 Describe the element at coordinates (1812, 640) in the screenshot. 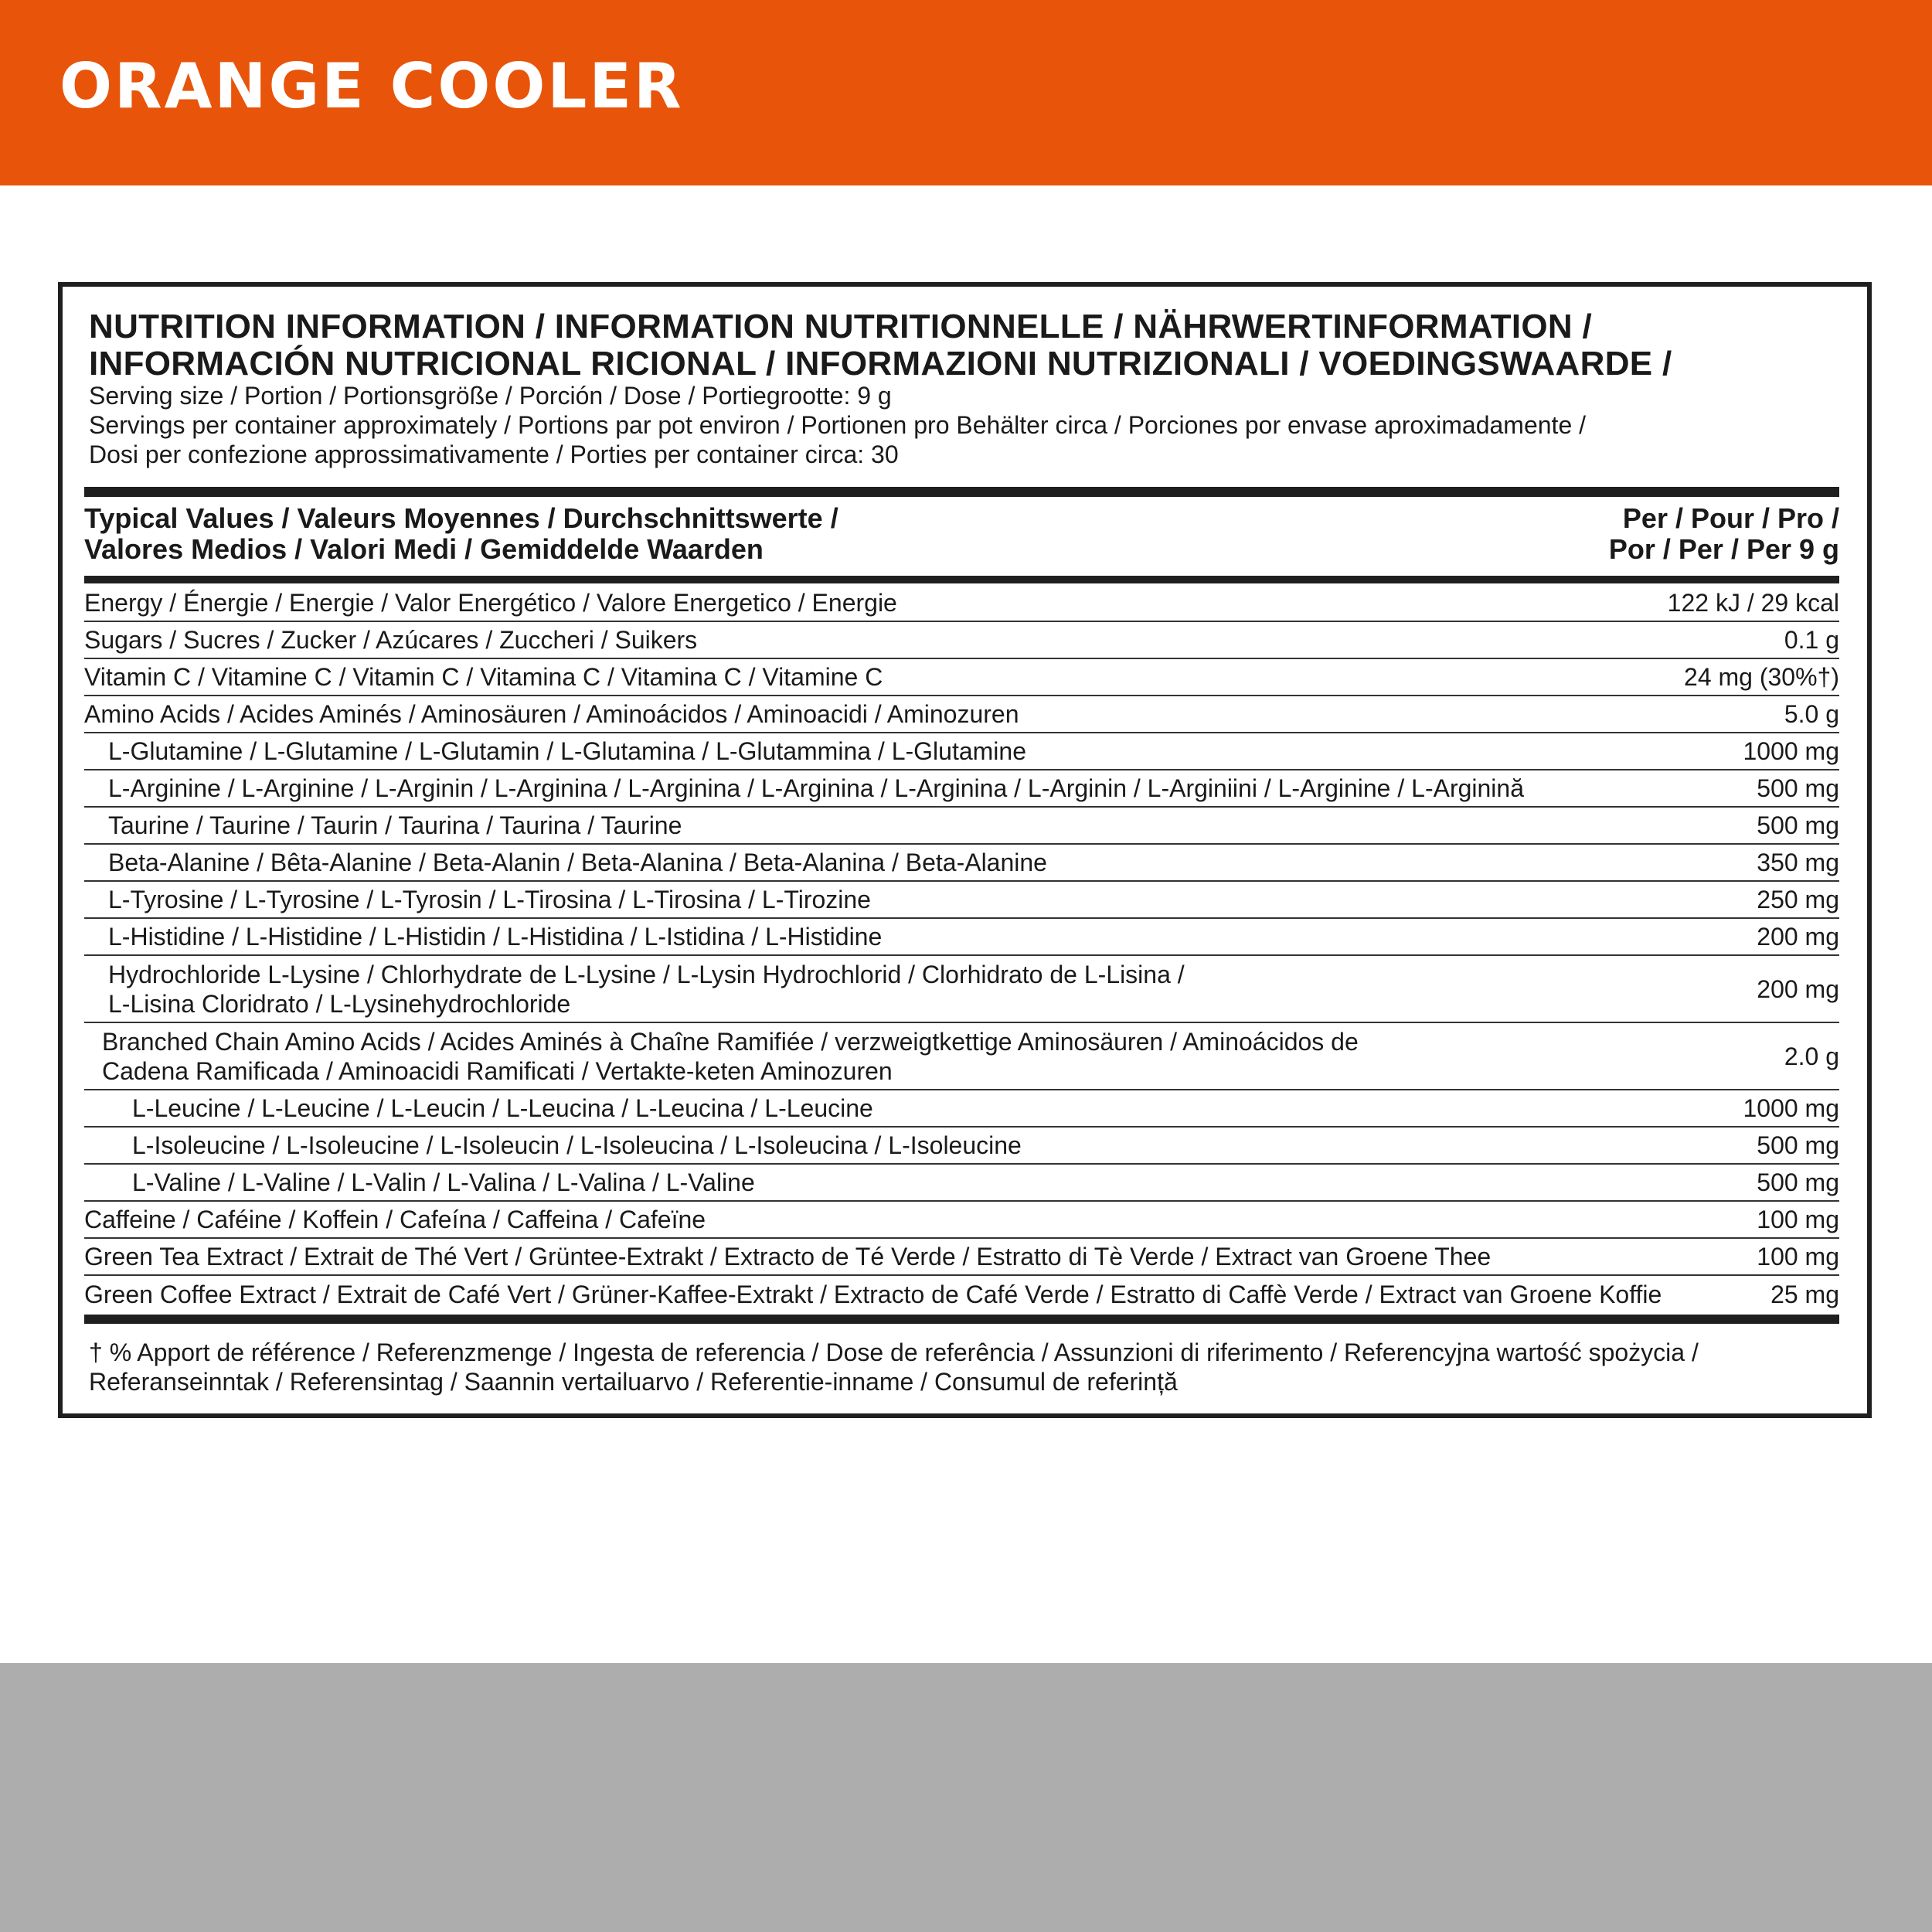

I see `nutrient-value: 0.1 g` at that location.